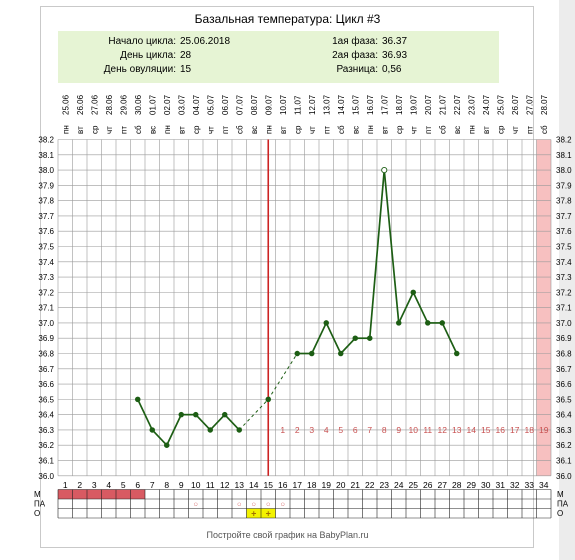 The width and height of the screenshot is (575, 560). What do you see at coordinates (181, 485) in the screenshot?
I see `day-number: 9` at bounding box center [181, 485].